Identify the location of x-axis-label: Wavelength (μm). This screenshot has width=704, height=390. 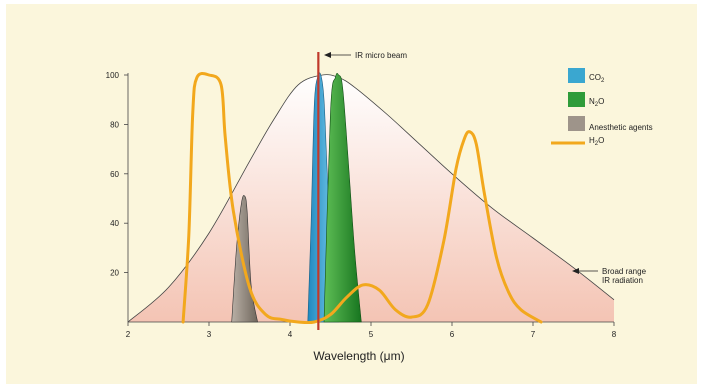
(358, 356).